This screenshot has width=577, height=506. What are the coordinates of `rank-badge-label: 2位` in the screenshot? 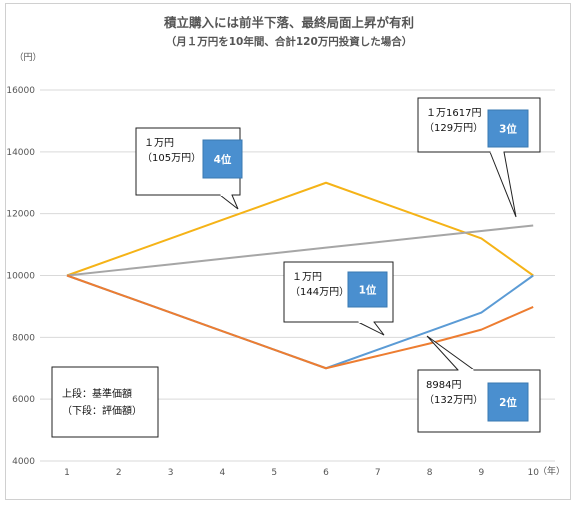 It's located at (508, 402).